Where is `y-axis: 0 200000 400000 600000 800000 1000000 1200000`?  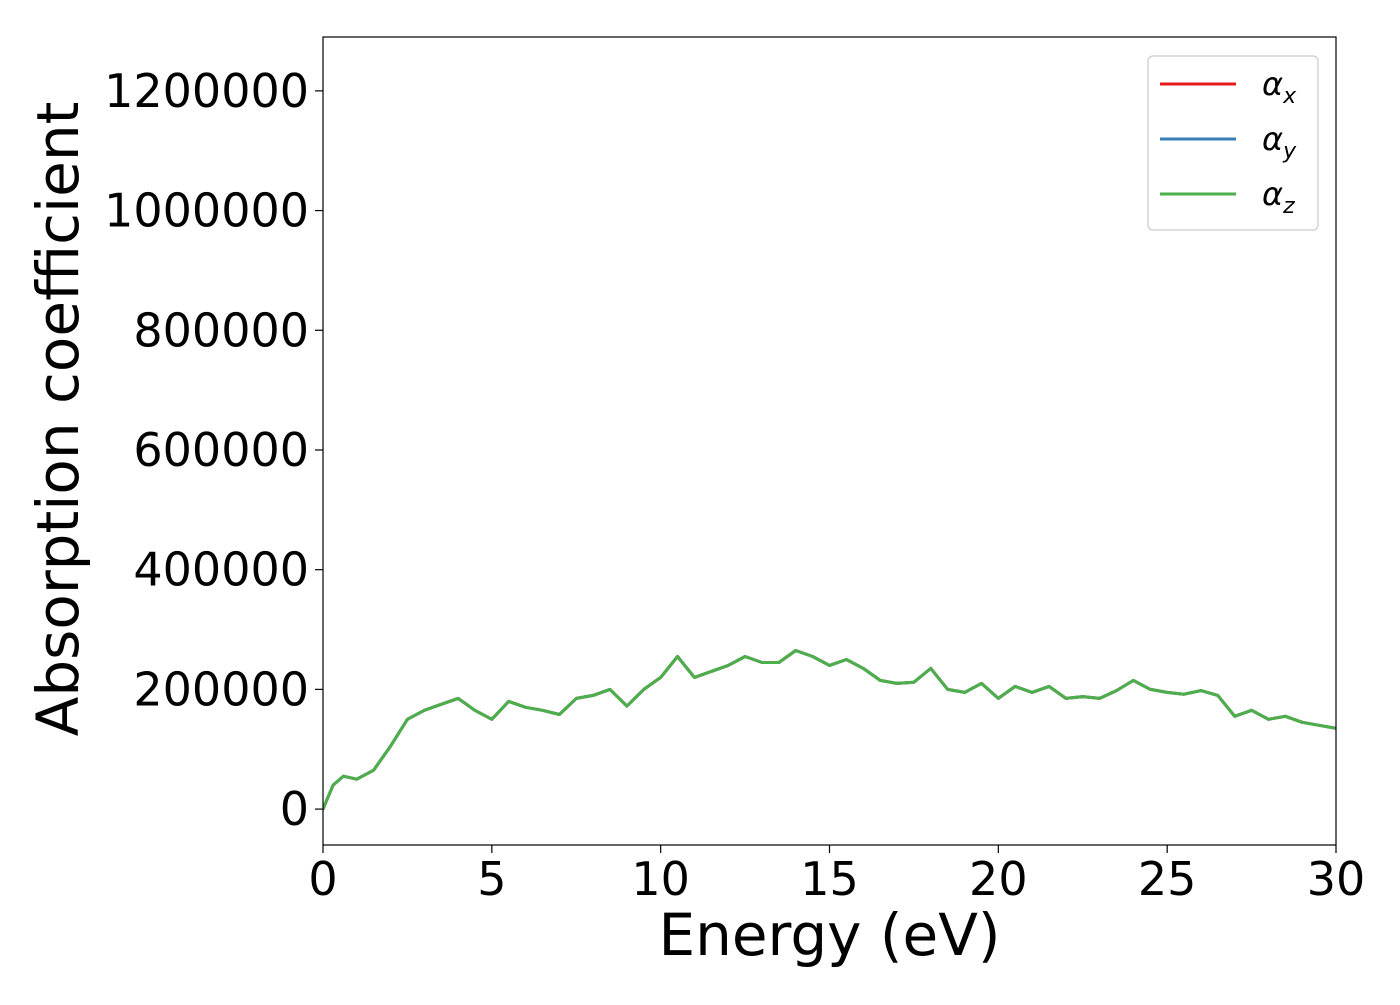
y-axis: 0 200000 400000 600000 800000 1000000 1200000 is located at coordinates (213, 450).